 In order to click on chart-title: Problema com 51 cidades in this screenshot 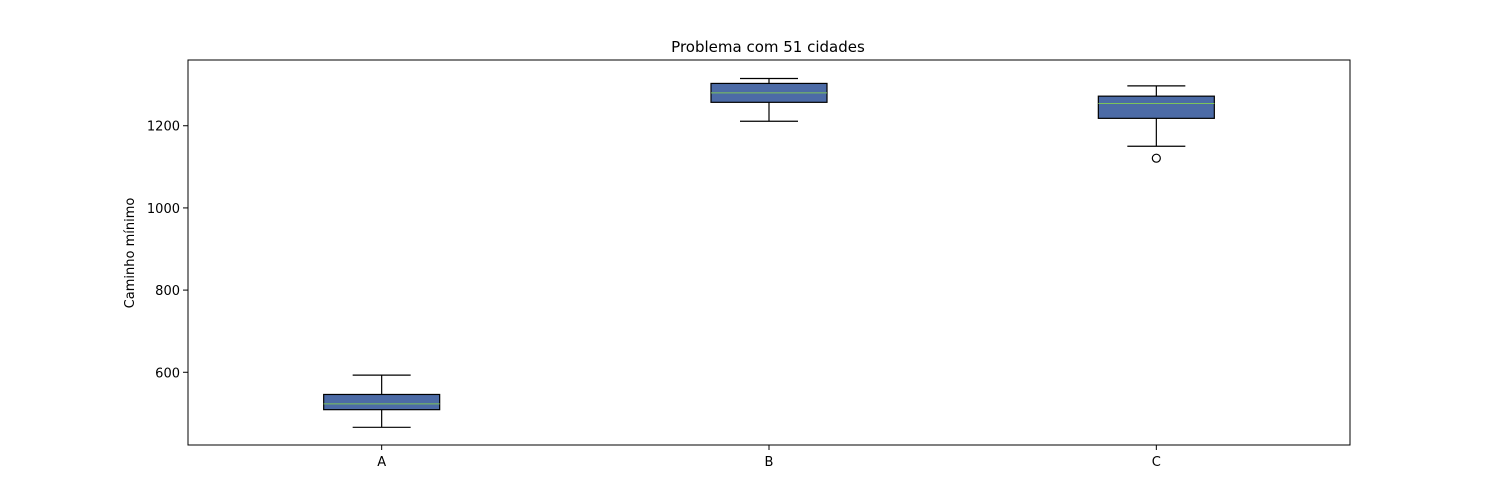, I will do `click(768, 47)`.